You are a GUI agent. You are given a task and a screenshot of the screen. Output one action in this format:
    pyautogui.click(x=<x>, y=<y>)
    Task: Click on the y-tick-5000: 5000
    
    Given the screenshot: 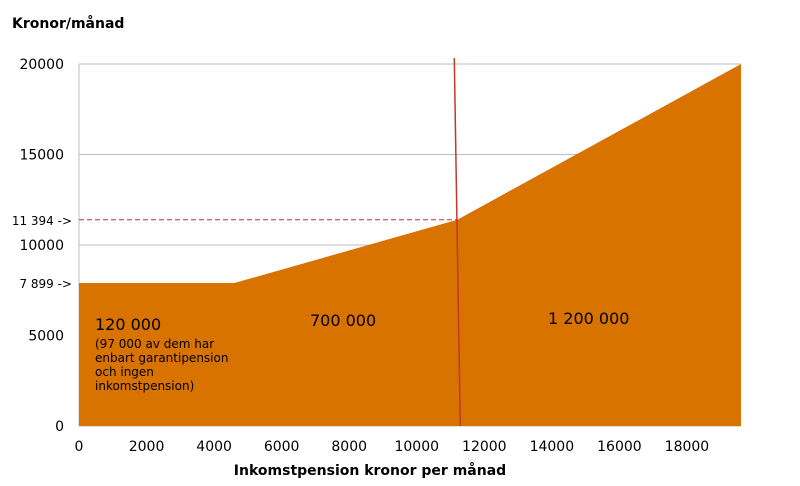 What is the action you would take?
    pyautogui.click(x=46, y=337)
    